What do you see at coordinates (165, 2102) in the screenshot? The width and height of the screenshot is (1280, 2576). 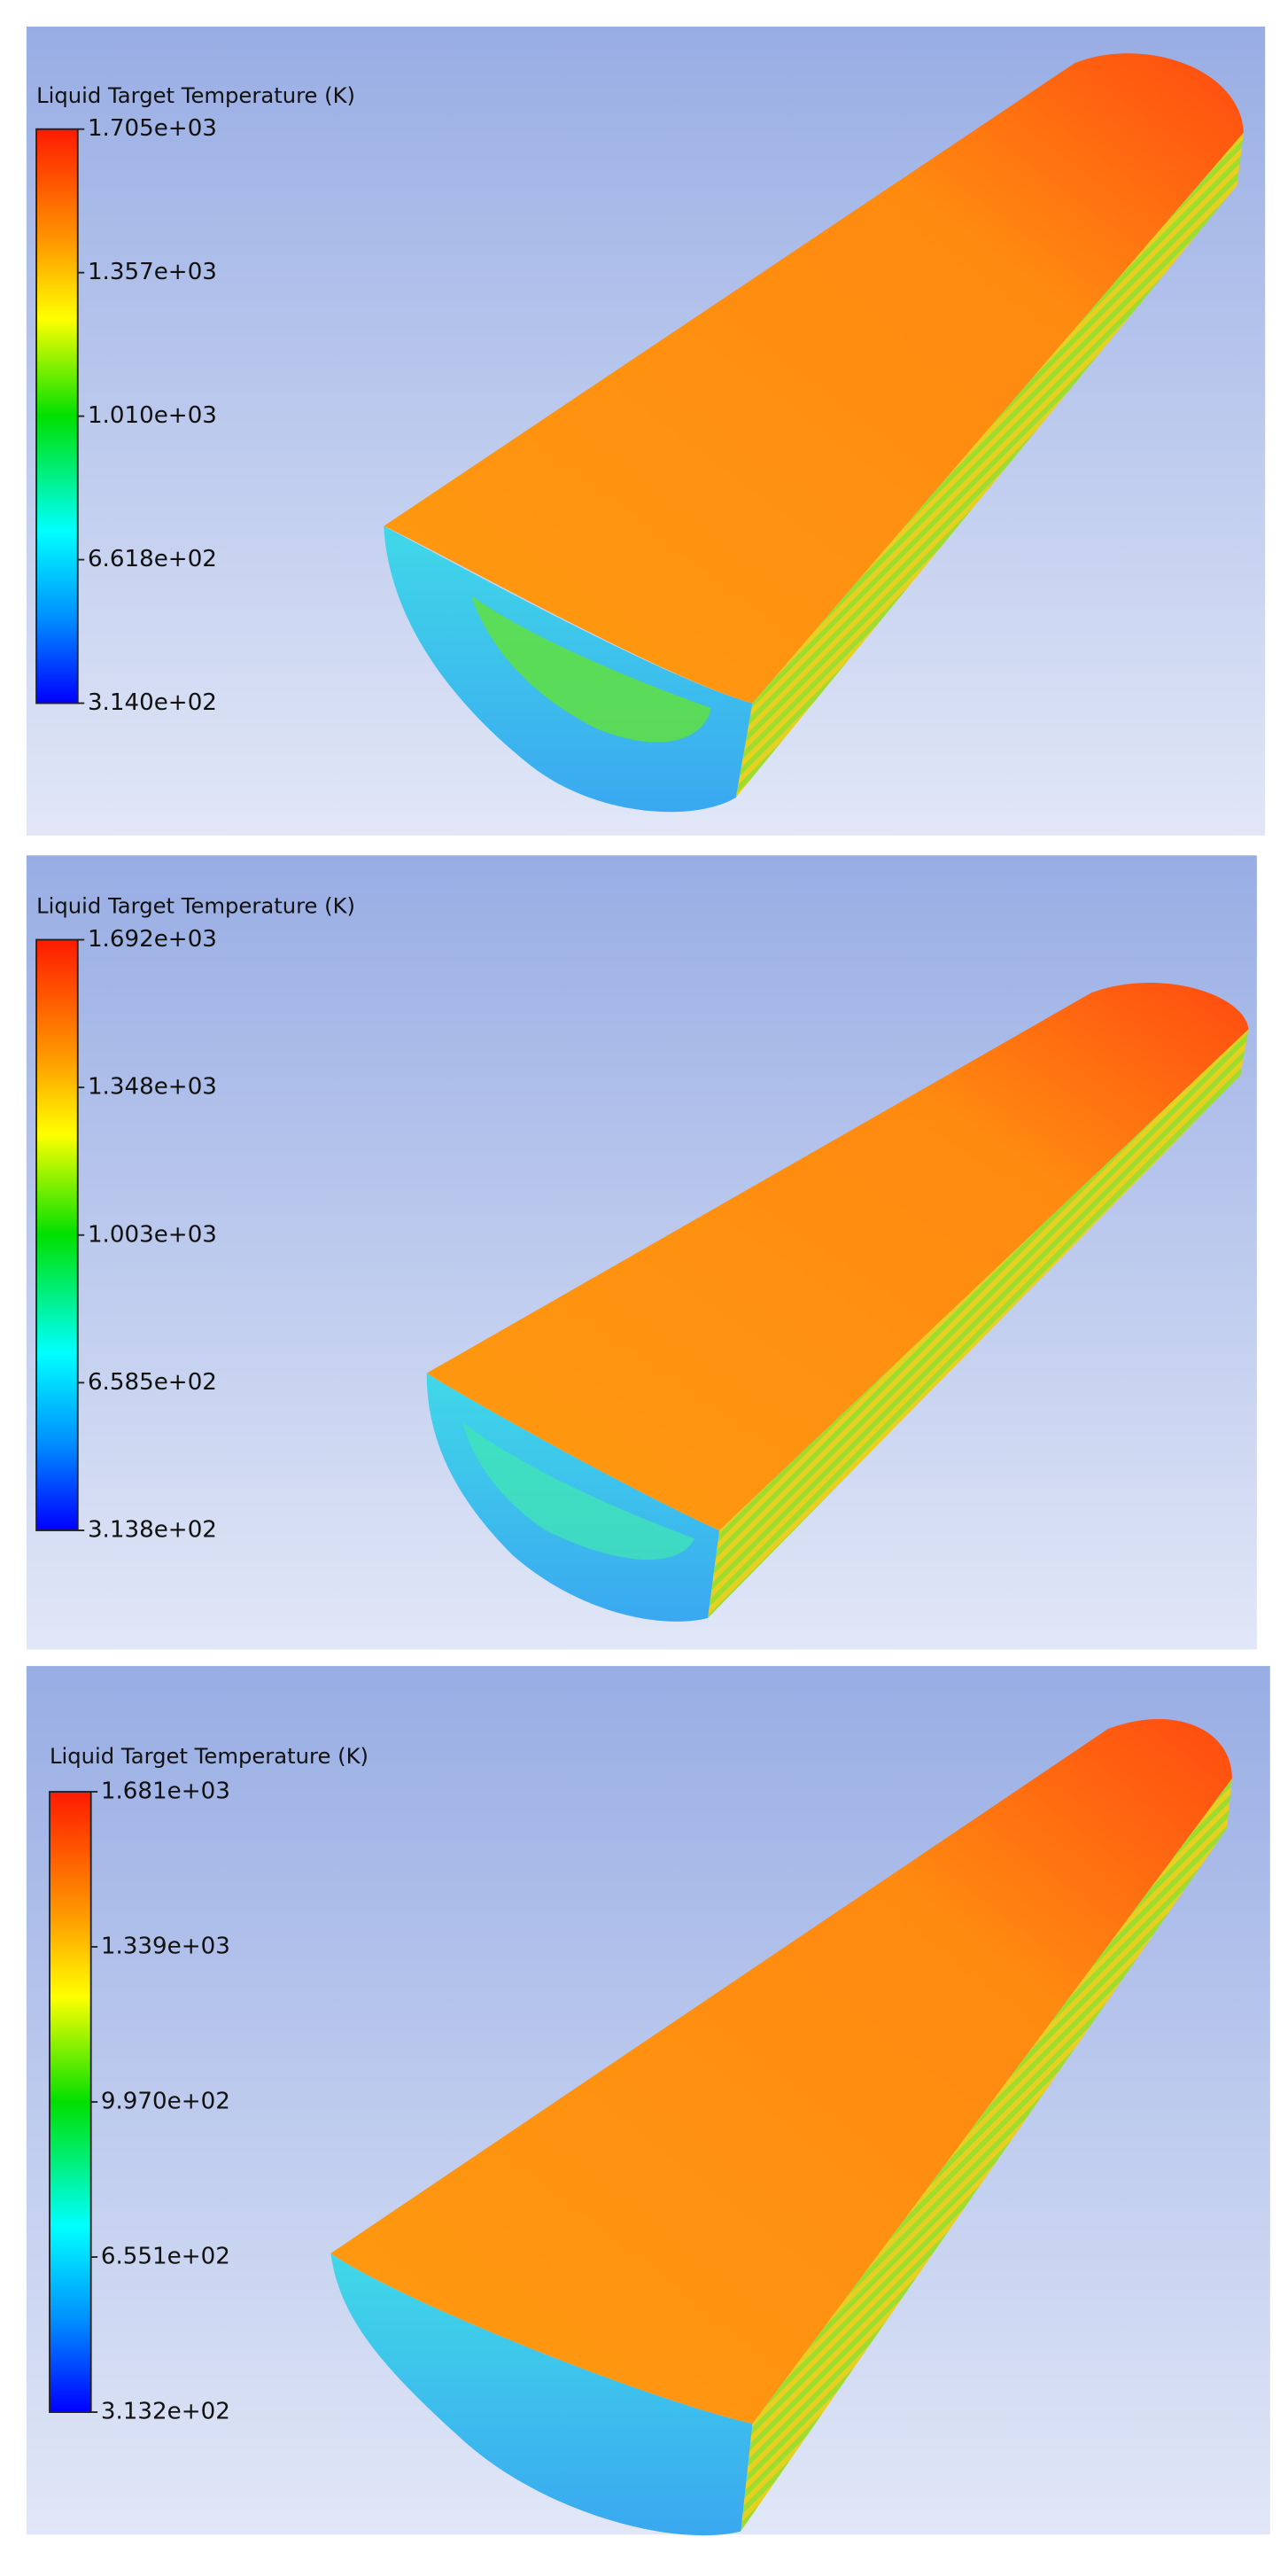 I see `colorbar-label: 9.970e+02` at bounding box center [165, 2102].